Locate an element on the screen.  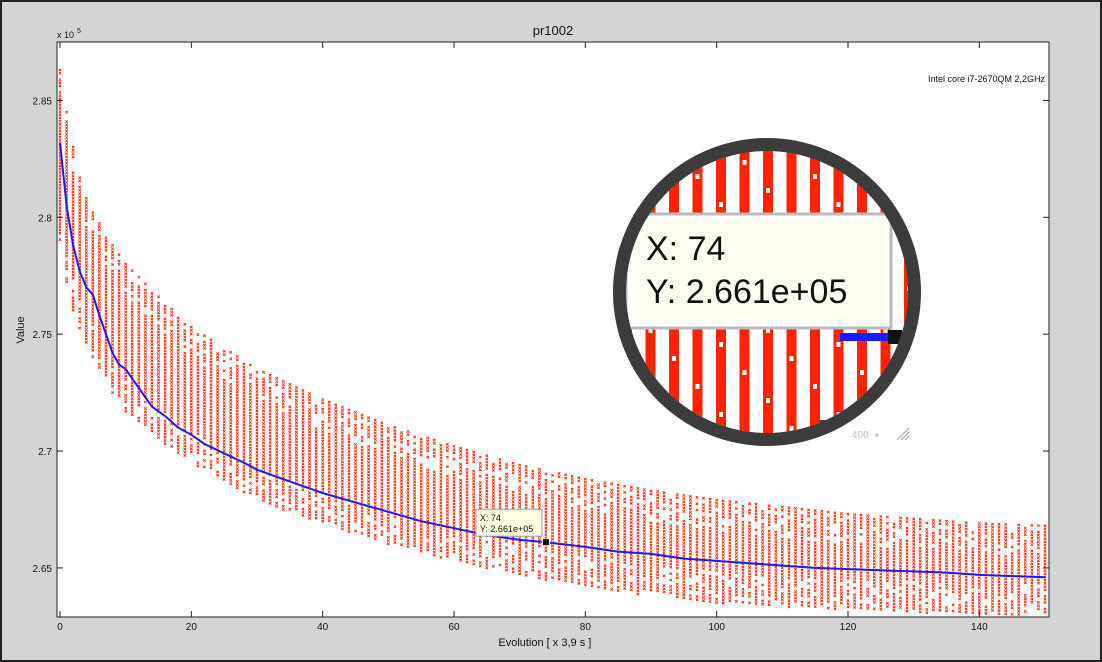
y-exponent-power: 5 is located at coordinates (79, 31).